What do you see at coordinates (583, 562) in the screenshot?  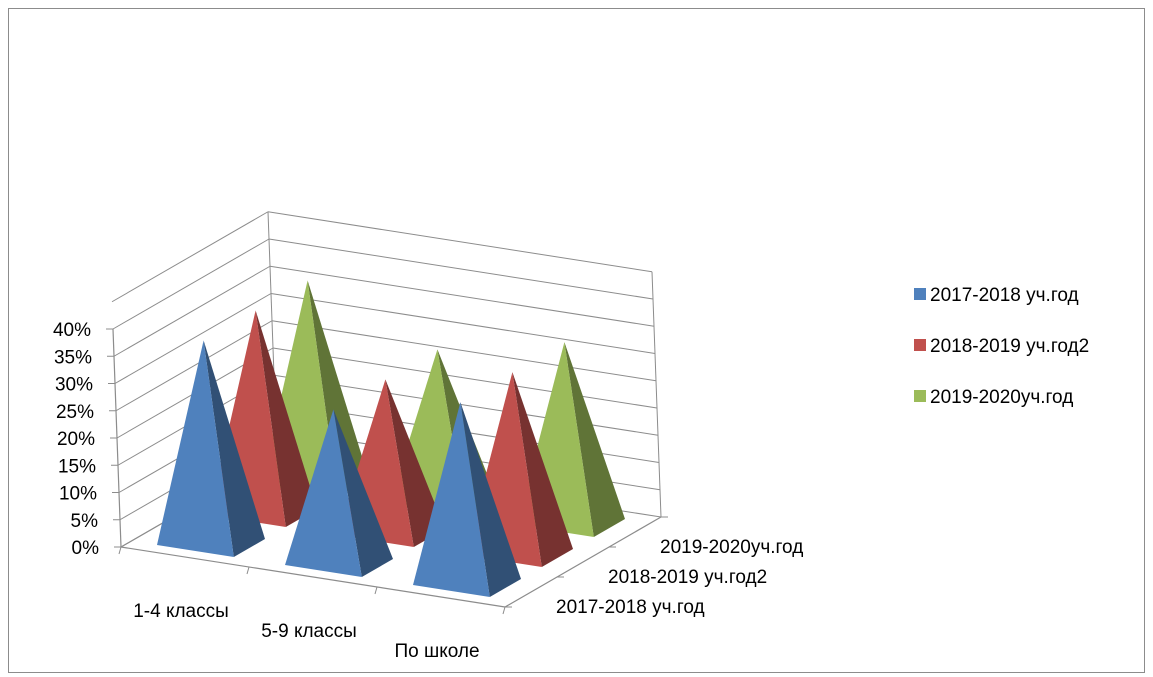 I see `depth-axis` at bounding box center [583, 562].